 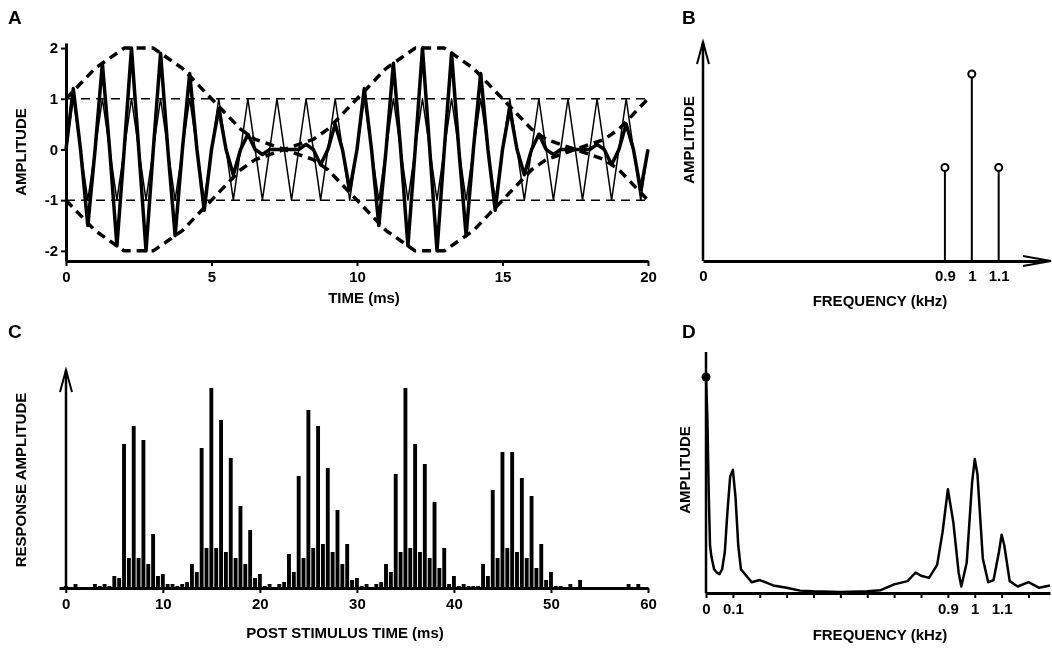 What do you see at coordinates (689, 331) in the screenshot?
I see `chart-title: D` at bounding box center [689, 331].